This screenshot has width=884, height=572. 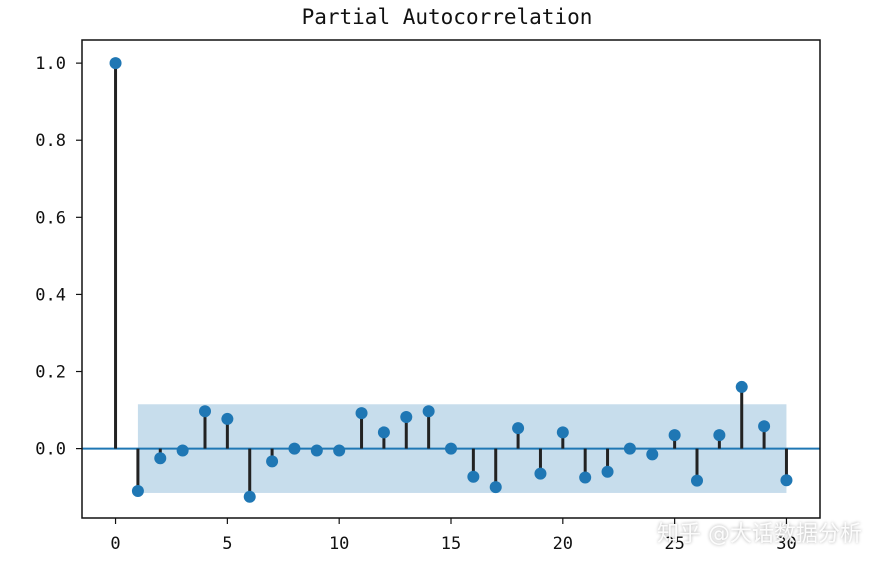 I want to click on y-tick-label: 0.2, so click(x=50, y=373).